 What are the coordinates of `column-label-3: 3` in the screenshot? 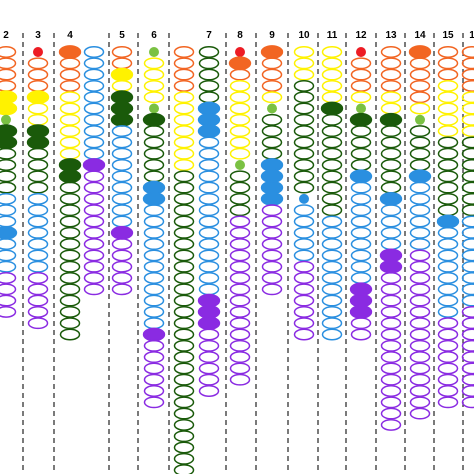 It's located at (38, 35).